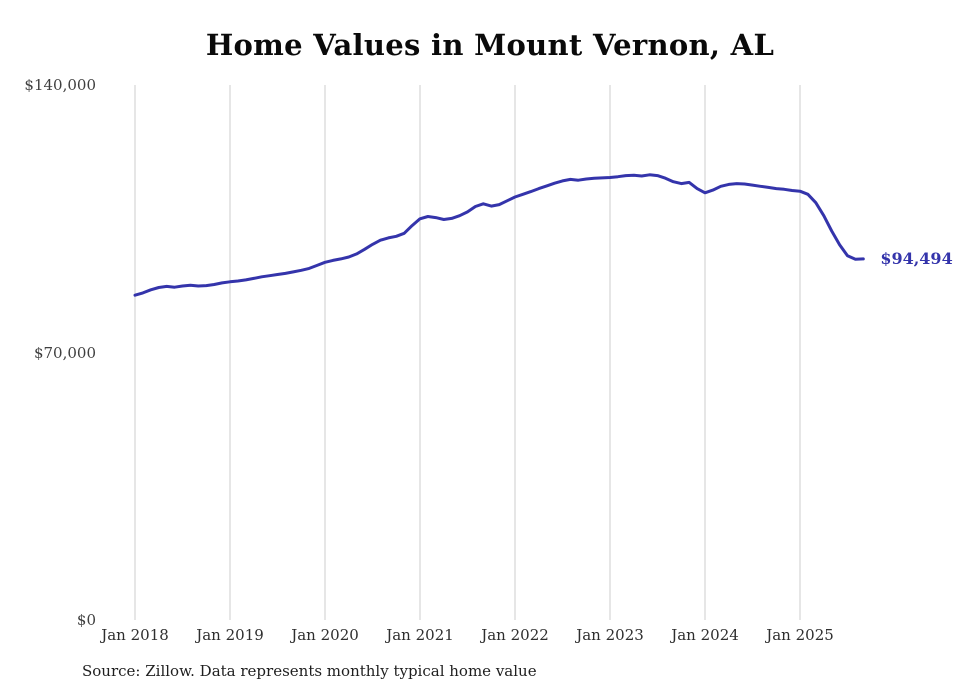 The height and width of the screenshot is (699, 980). Describe the element at coordinates (800, 635) in the screenshot. I see `x-tick-label: Jan 2025` at that location.